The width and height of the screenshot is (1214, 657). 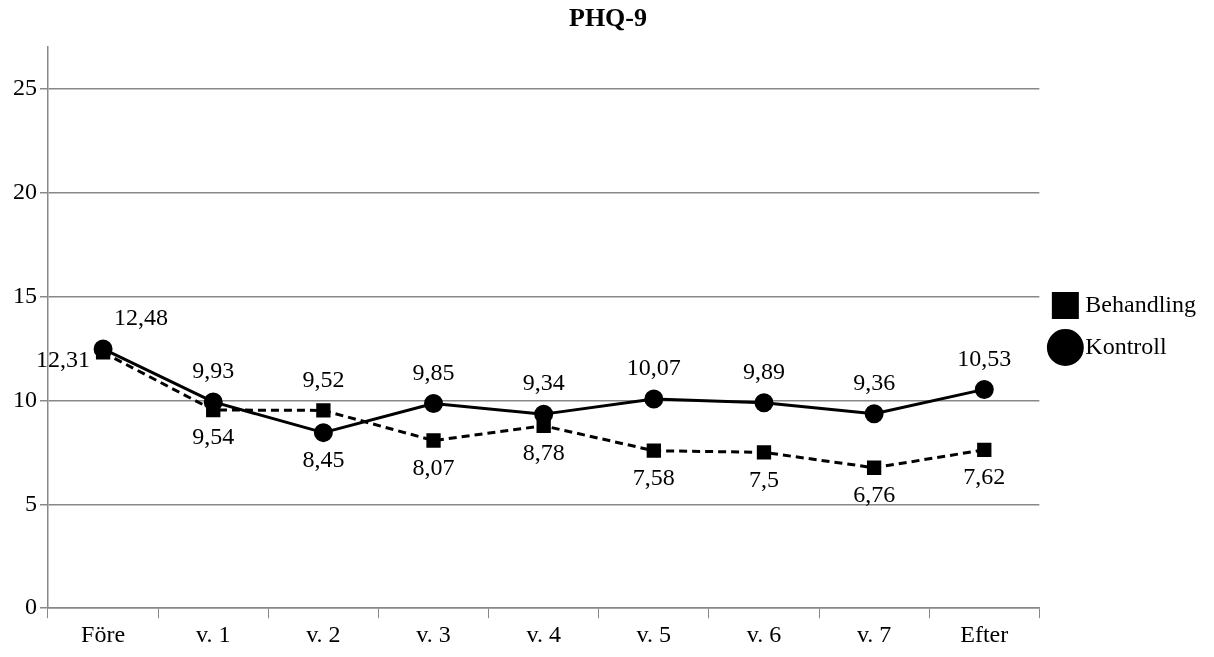 I want to click on data-label: 10,07, so click(x=653, y=367).